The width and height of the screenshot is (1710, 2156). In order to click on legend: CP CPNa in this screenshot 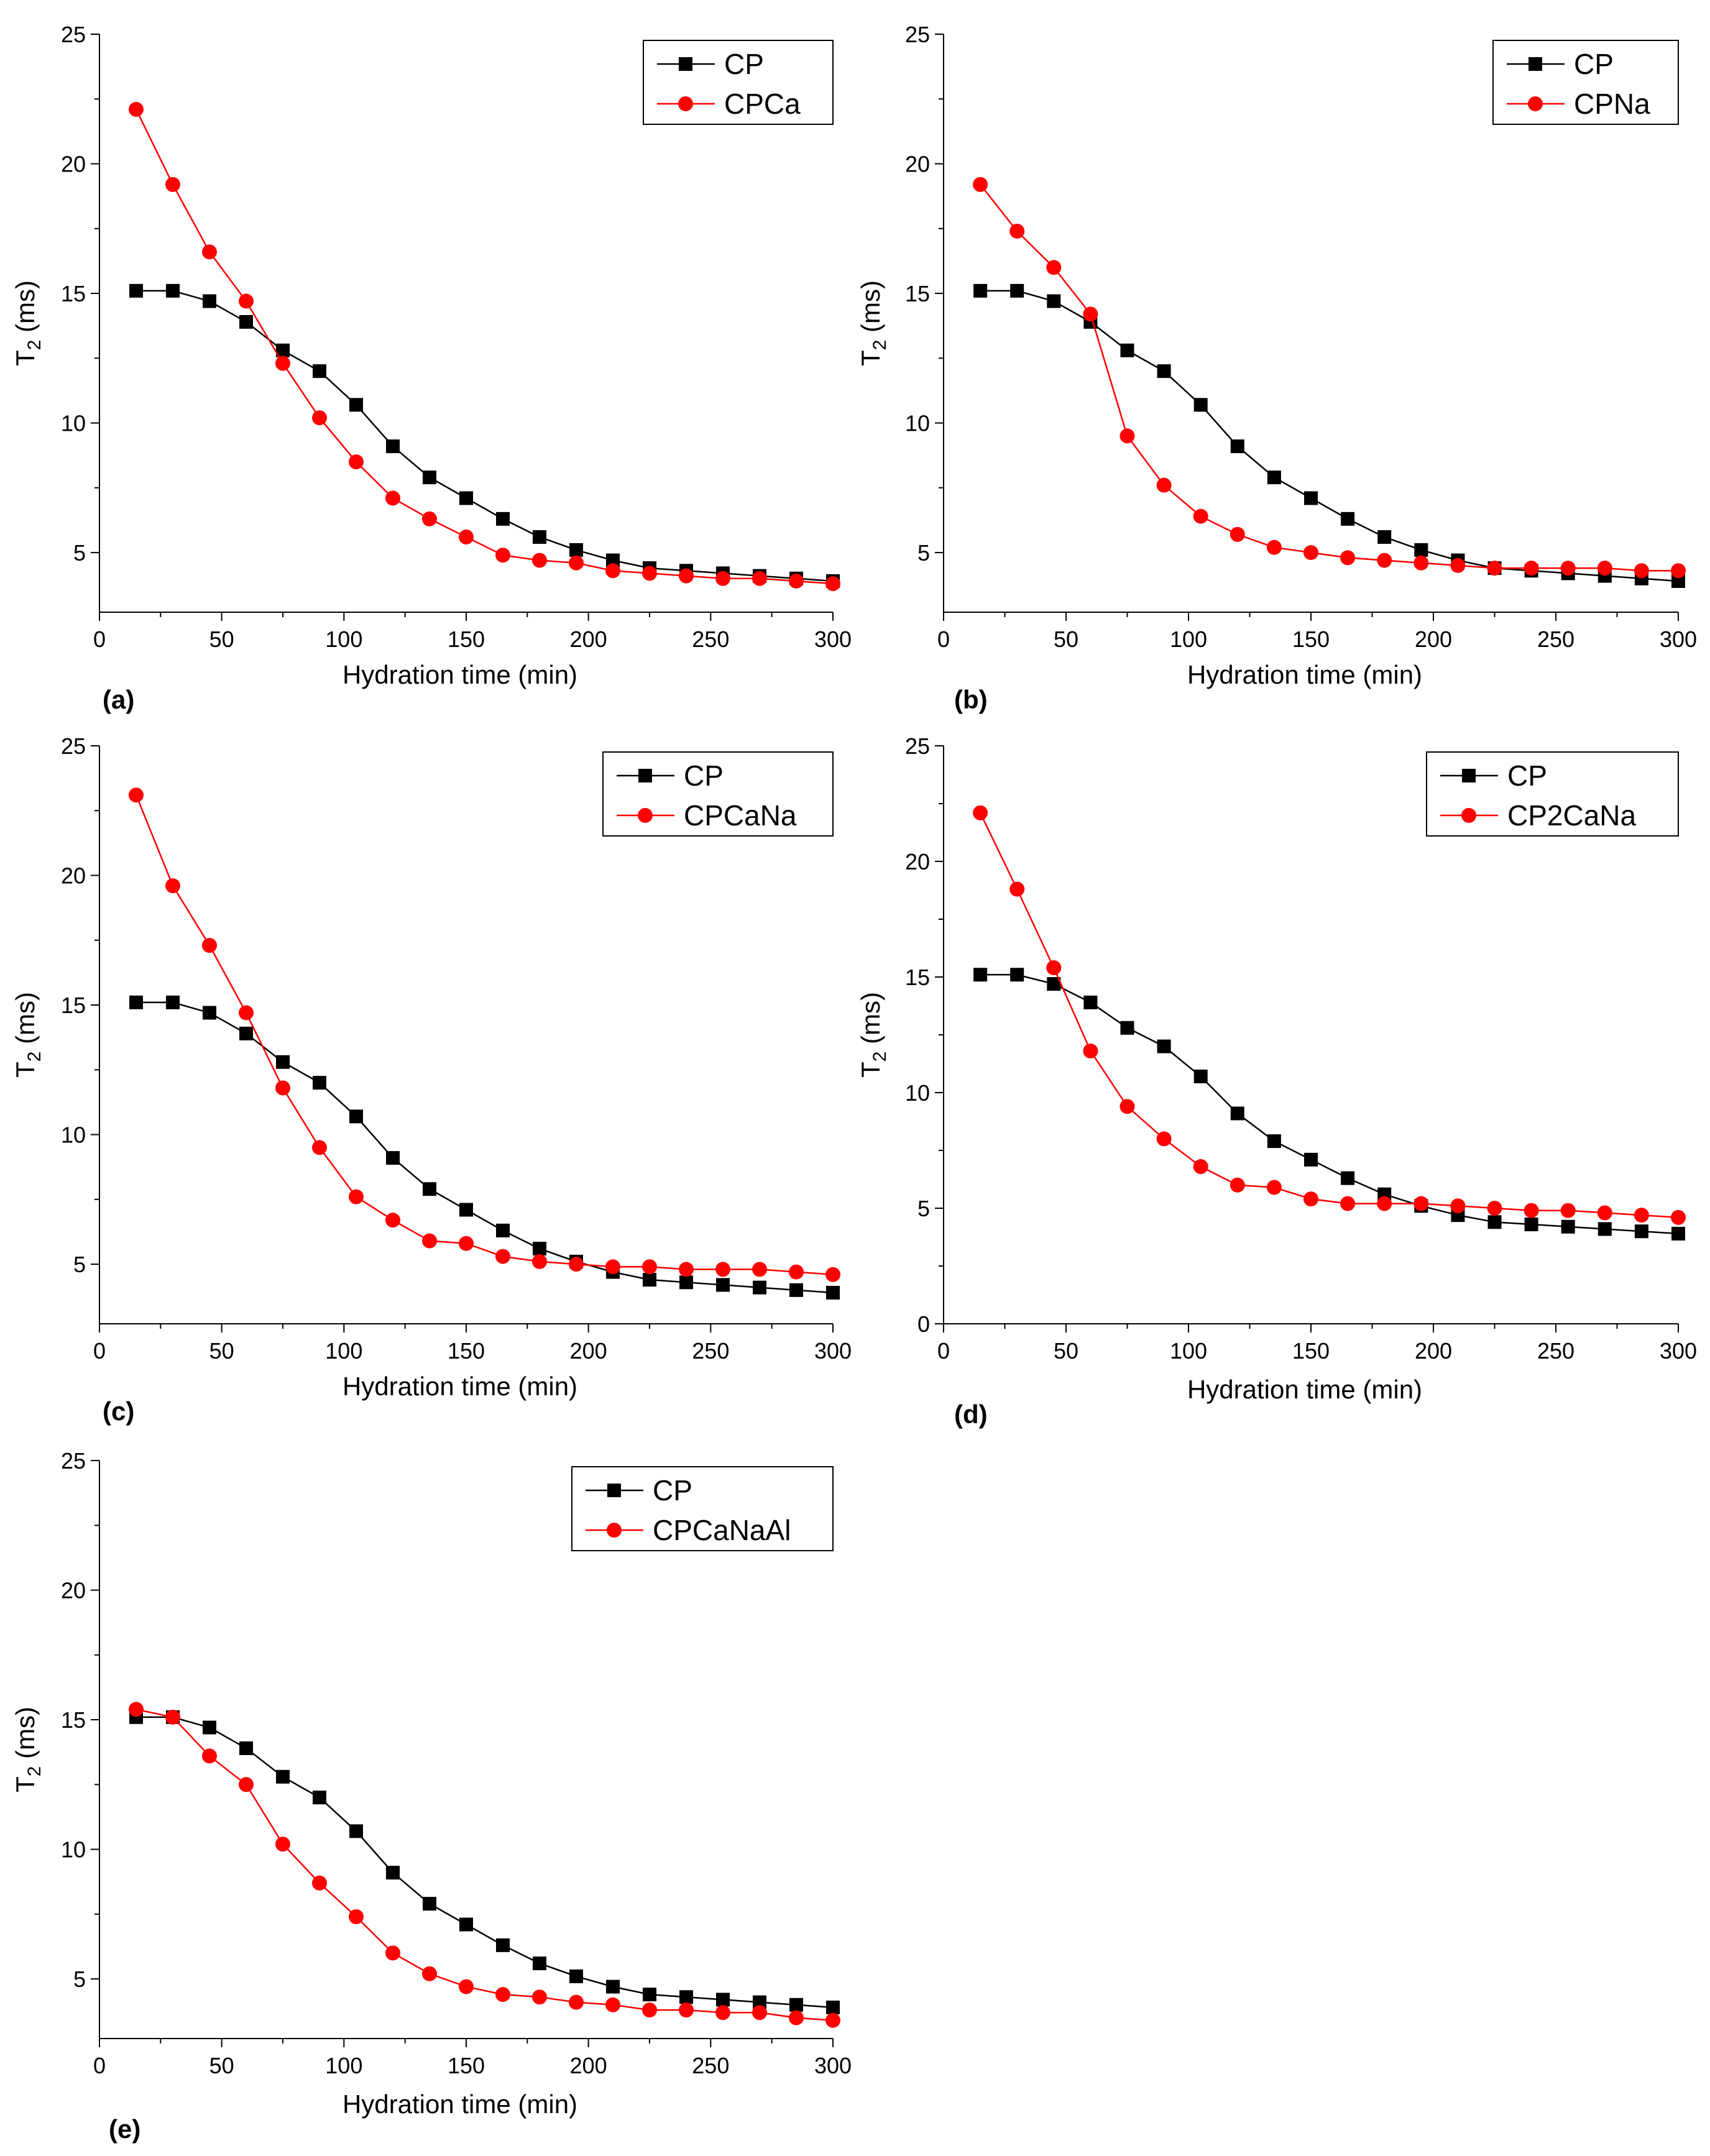, I will do `click(1585, 83)`.